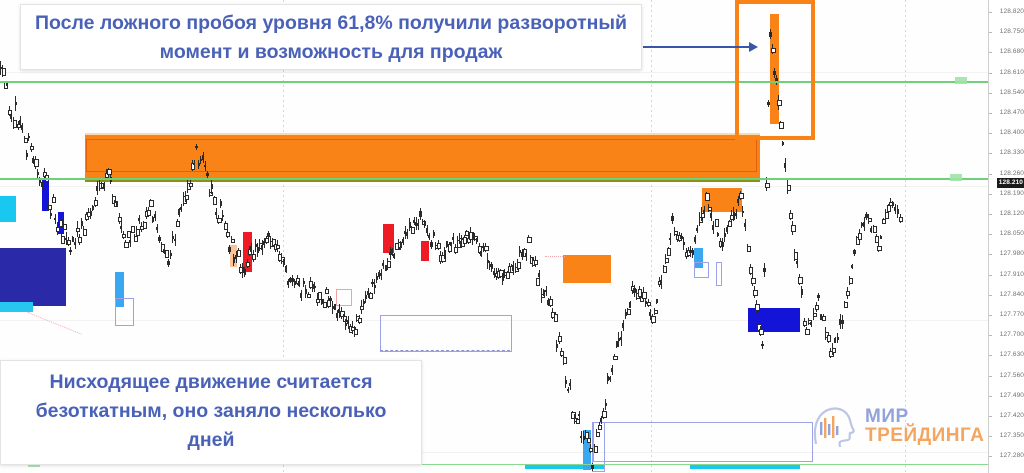 Image resolution: width=1024 pixels, height=473 pixels. Describe the element at coordinates (446, 333) in the screenshot. I see `zone-outline-blue-mid` at that location.